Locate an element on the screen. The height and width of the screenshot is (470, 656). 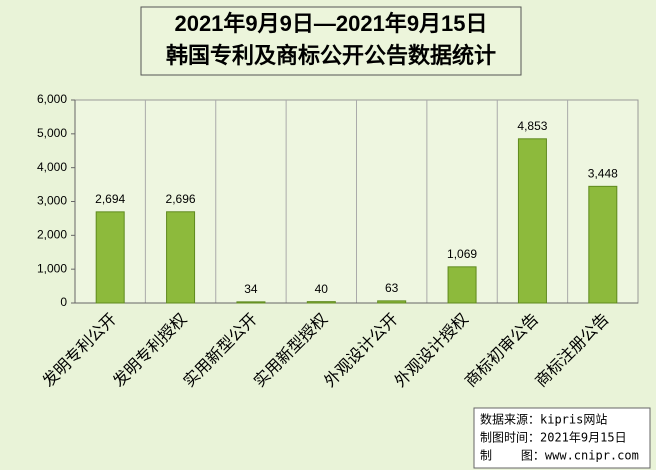
value-label: 40 is located at coordinates (322, 289).